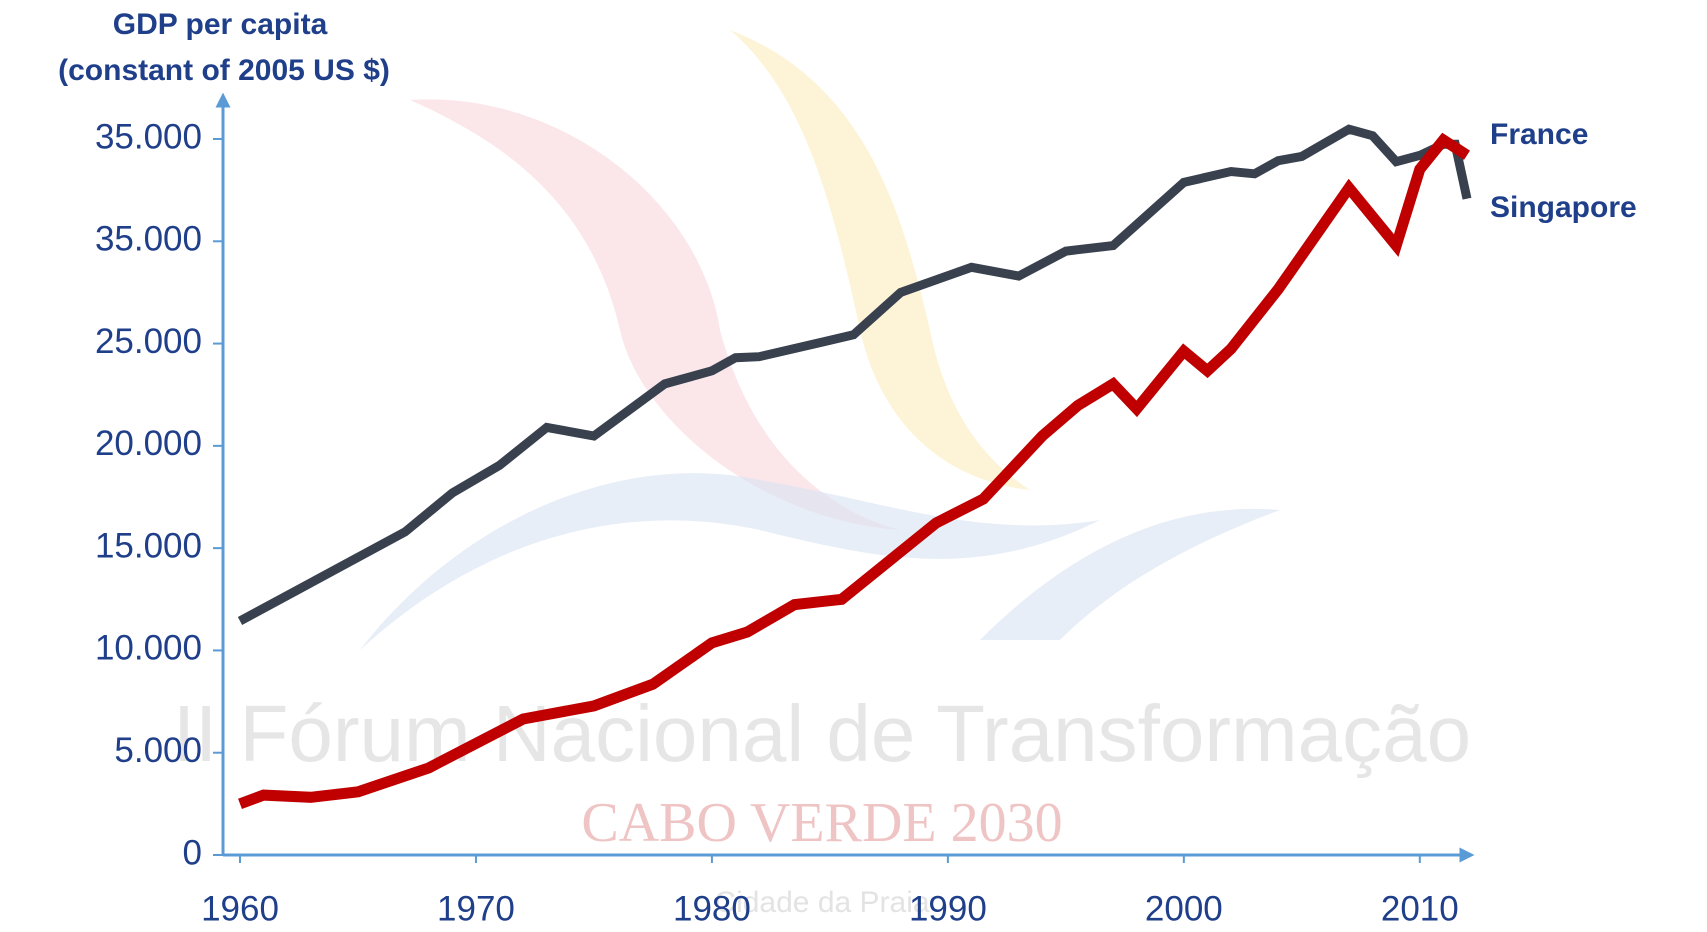 This screenshot has height=932, width=1707. Describe the element at coordinates (148, 545) in the screenshot. I see `y-tick-label: 15.000` at that location.